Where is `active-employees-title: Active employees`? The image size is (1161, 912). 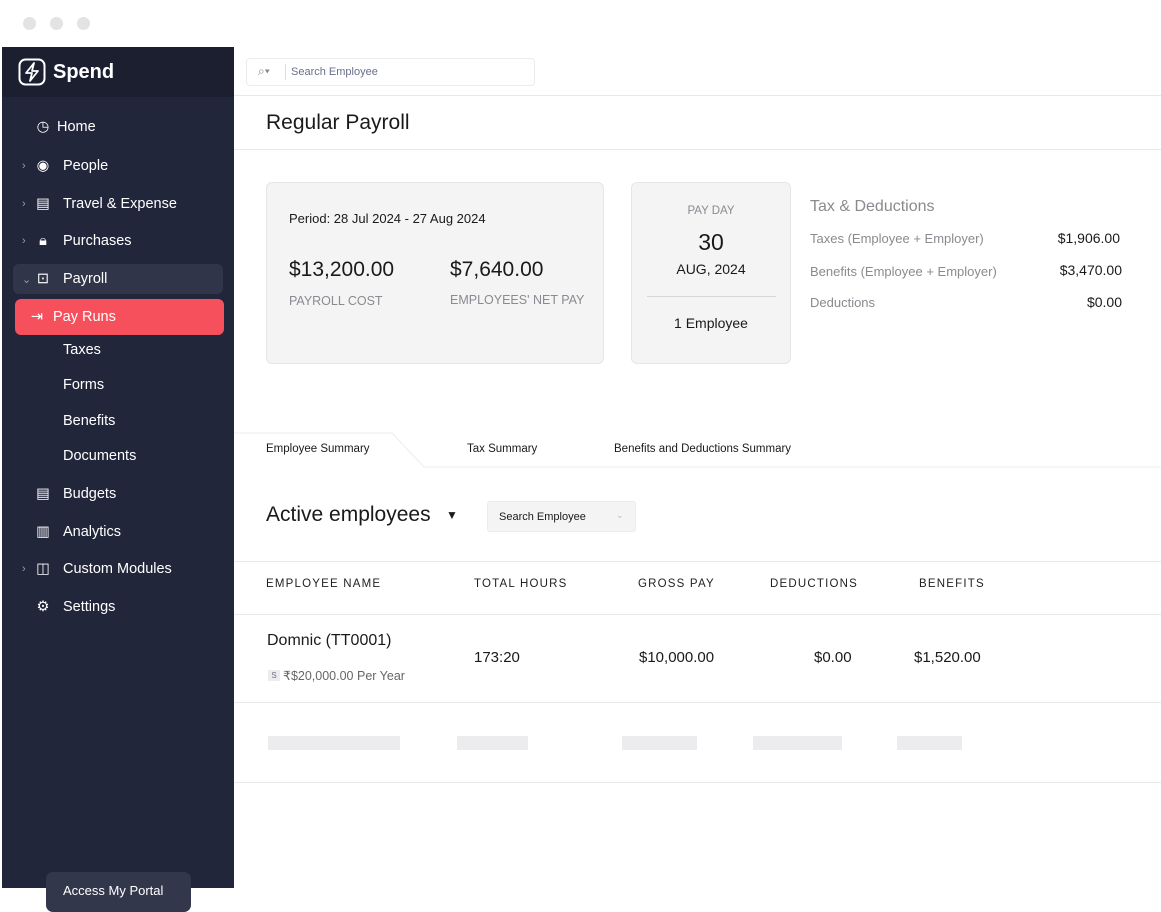
active-employees-title: Active employees is located at coordinates (348, 514).